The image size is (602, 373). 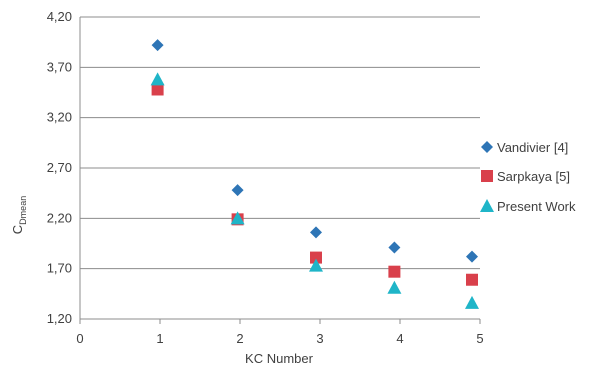 I want to click on y-tick-label: 2,70, so click(x=59, y=167).